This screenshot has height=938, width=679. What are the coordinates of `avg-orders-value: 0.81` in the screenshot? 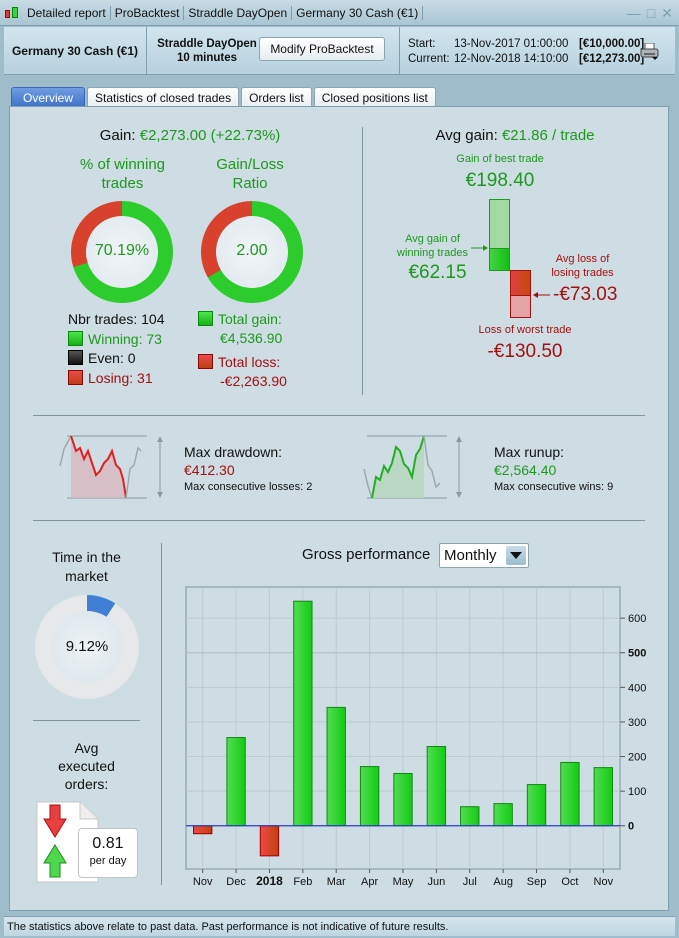 It's located at (108, 843).